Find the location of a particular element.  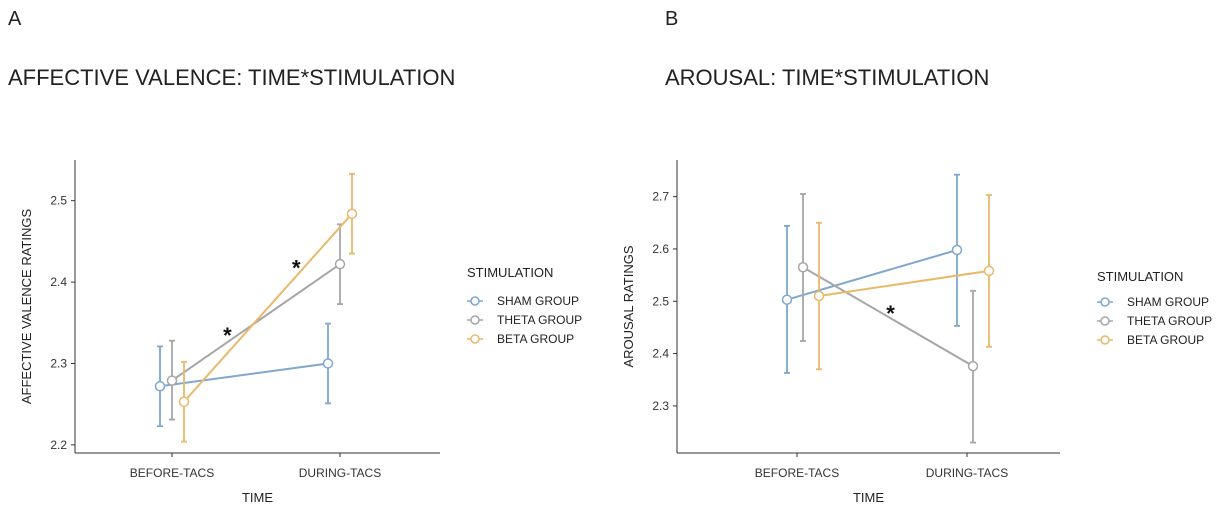

series-theta-group is located at coordinates (888, 318).